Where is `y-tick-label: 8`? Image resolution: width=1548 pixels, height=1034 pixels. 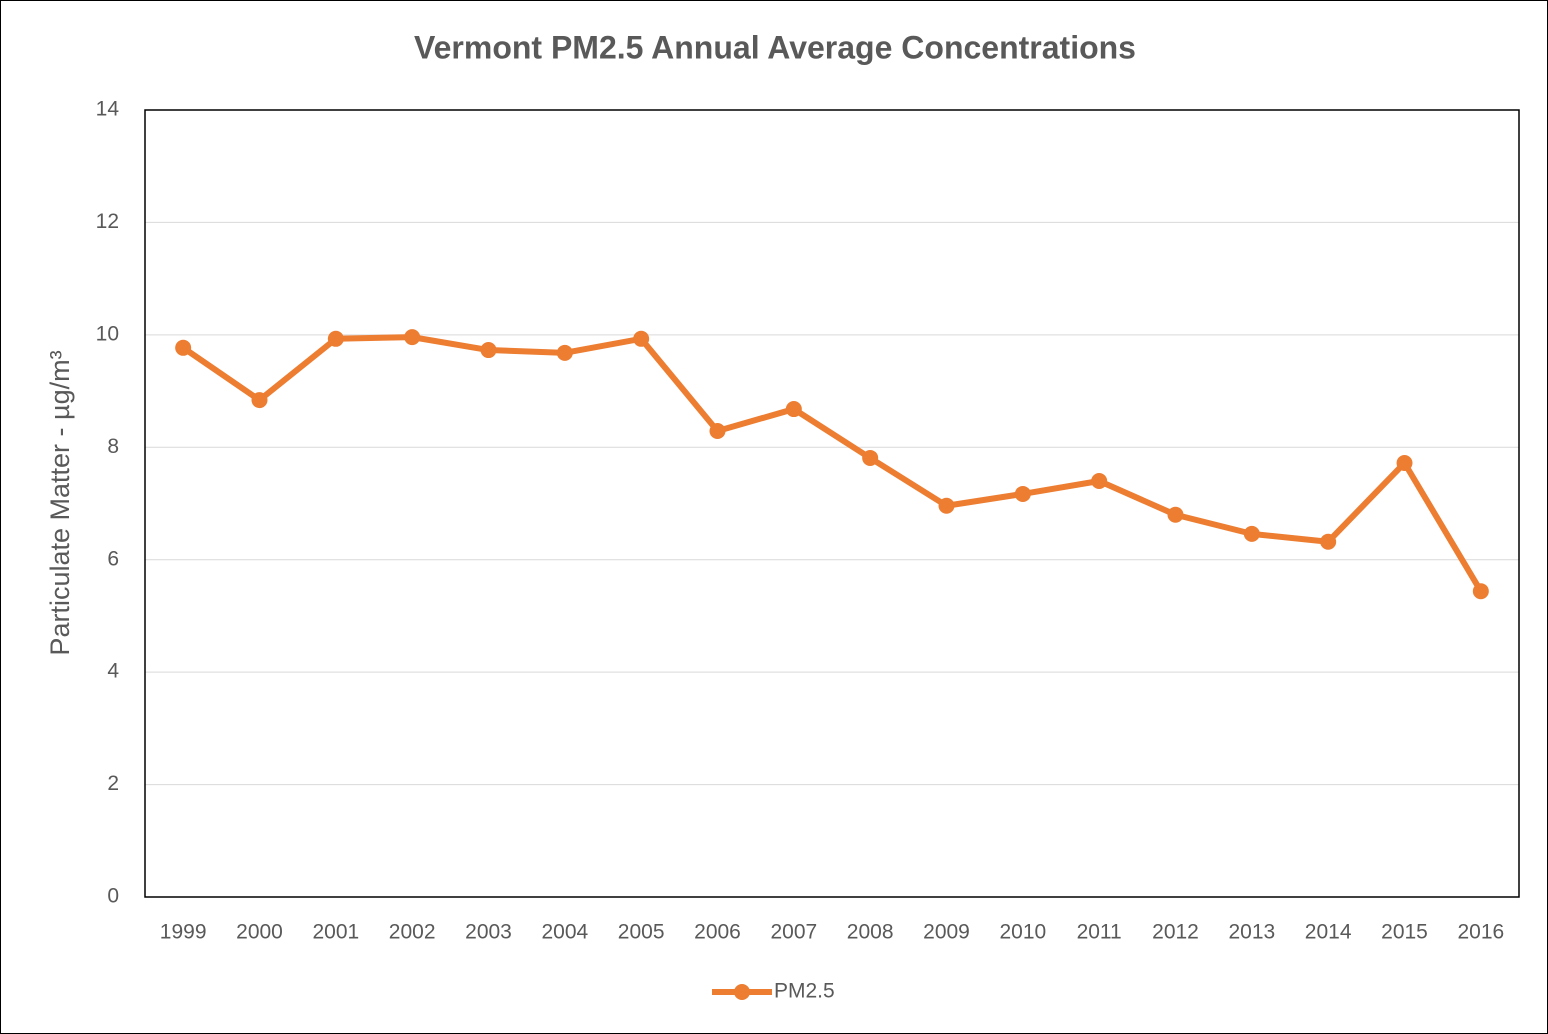
y-tick-label: 8 is located at coordinates (113, 446).